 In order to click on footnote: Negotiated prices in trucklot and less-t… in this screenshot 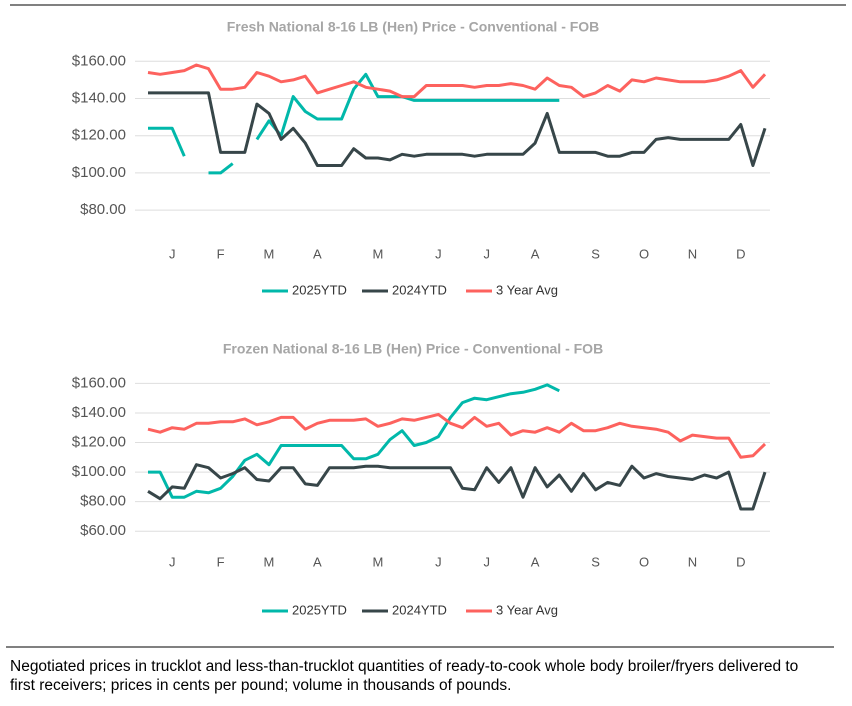, I will do `click(404, 676)`.